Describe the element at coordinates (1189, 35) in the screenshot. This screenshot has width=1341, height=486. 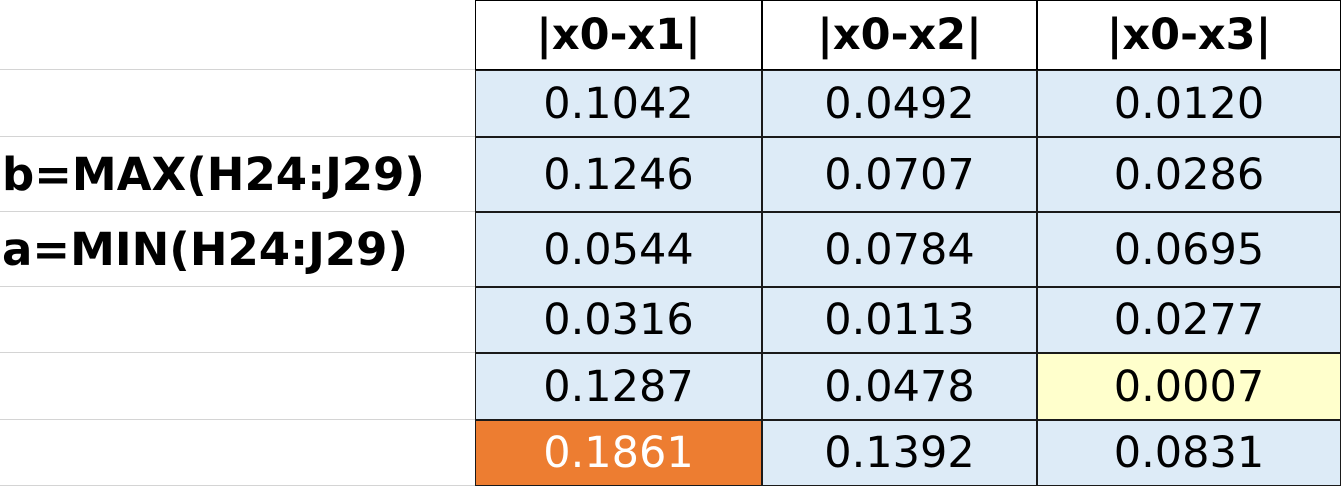
I see `column-header: |x0-x3|` at that location.